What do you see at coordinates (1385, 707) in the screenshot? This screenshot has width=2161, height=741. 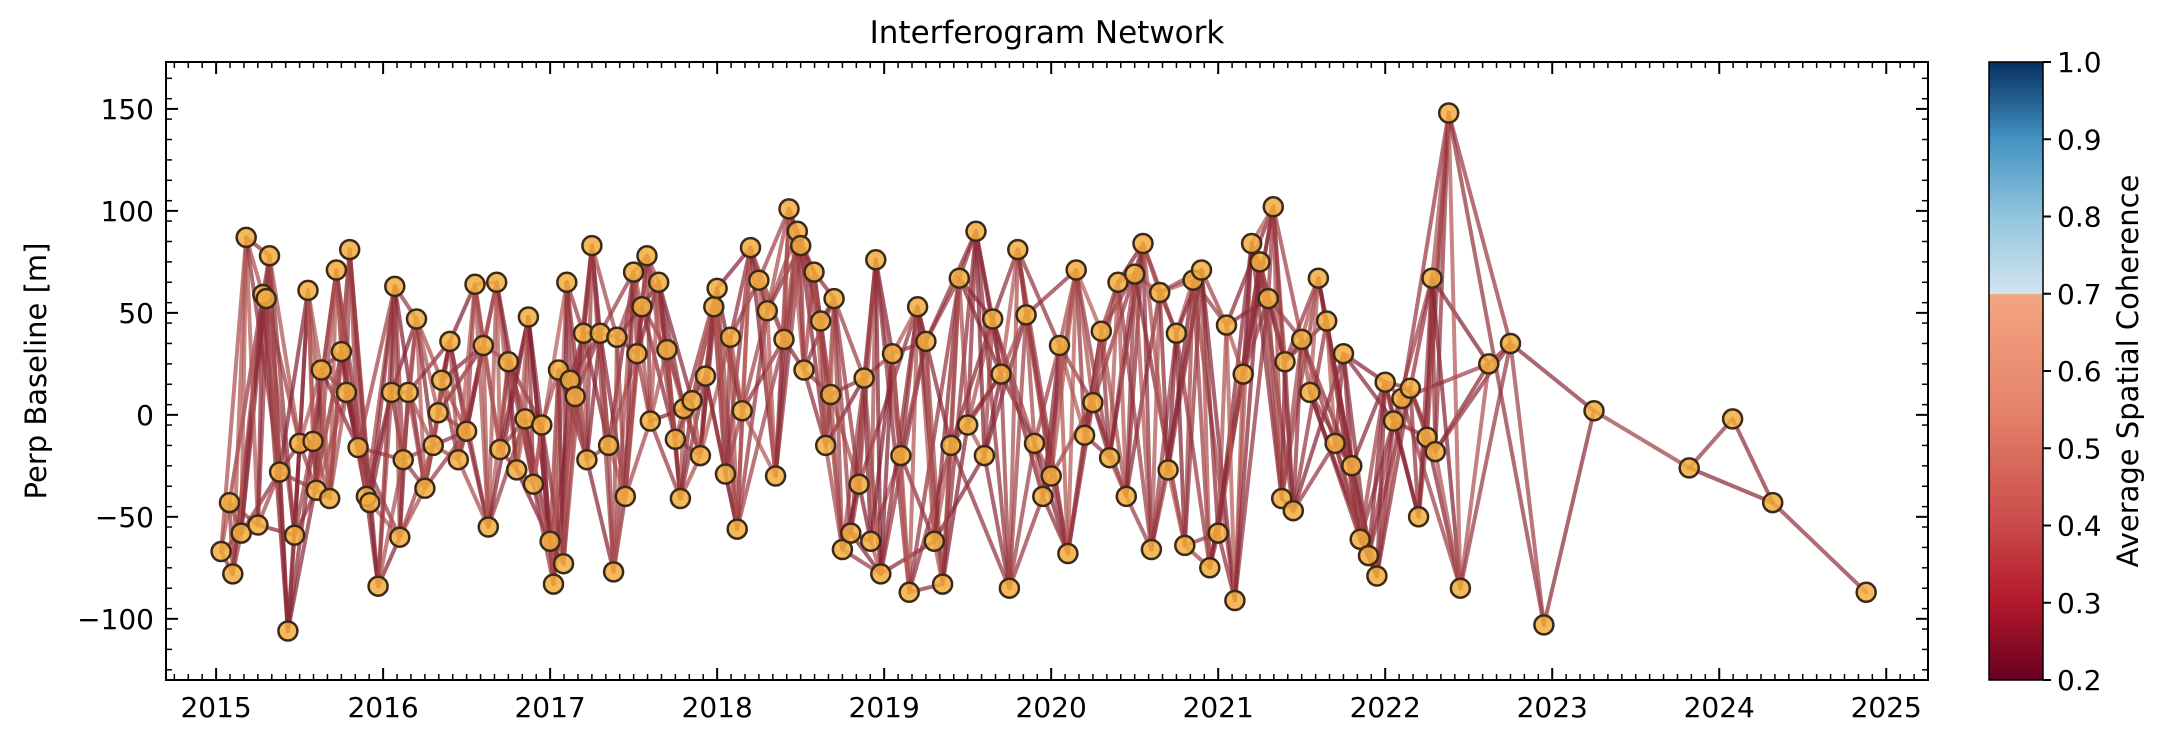 I see `x-tick-label: 2022` at bounding box center [1385, 707].